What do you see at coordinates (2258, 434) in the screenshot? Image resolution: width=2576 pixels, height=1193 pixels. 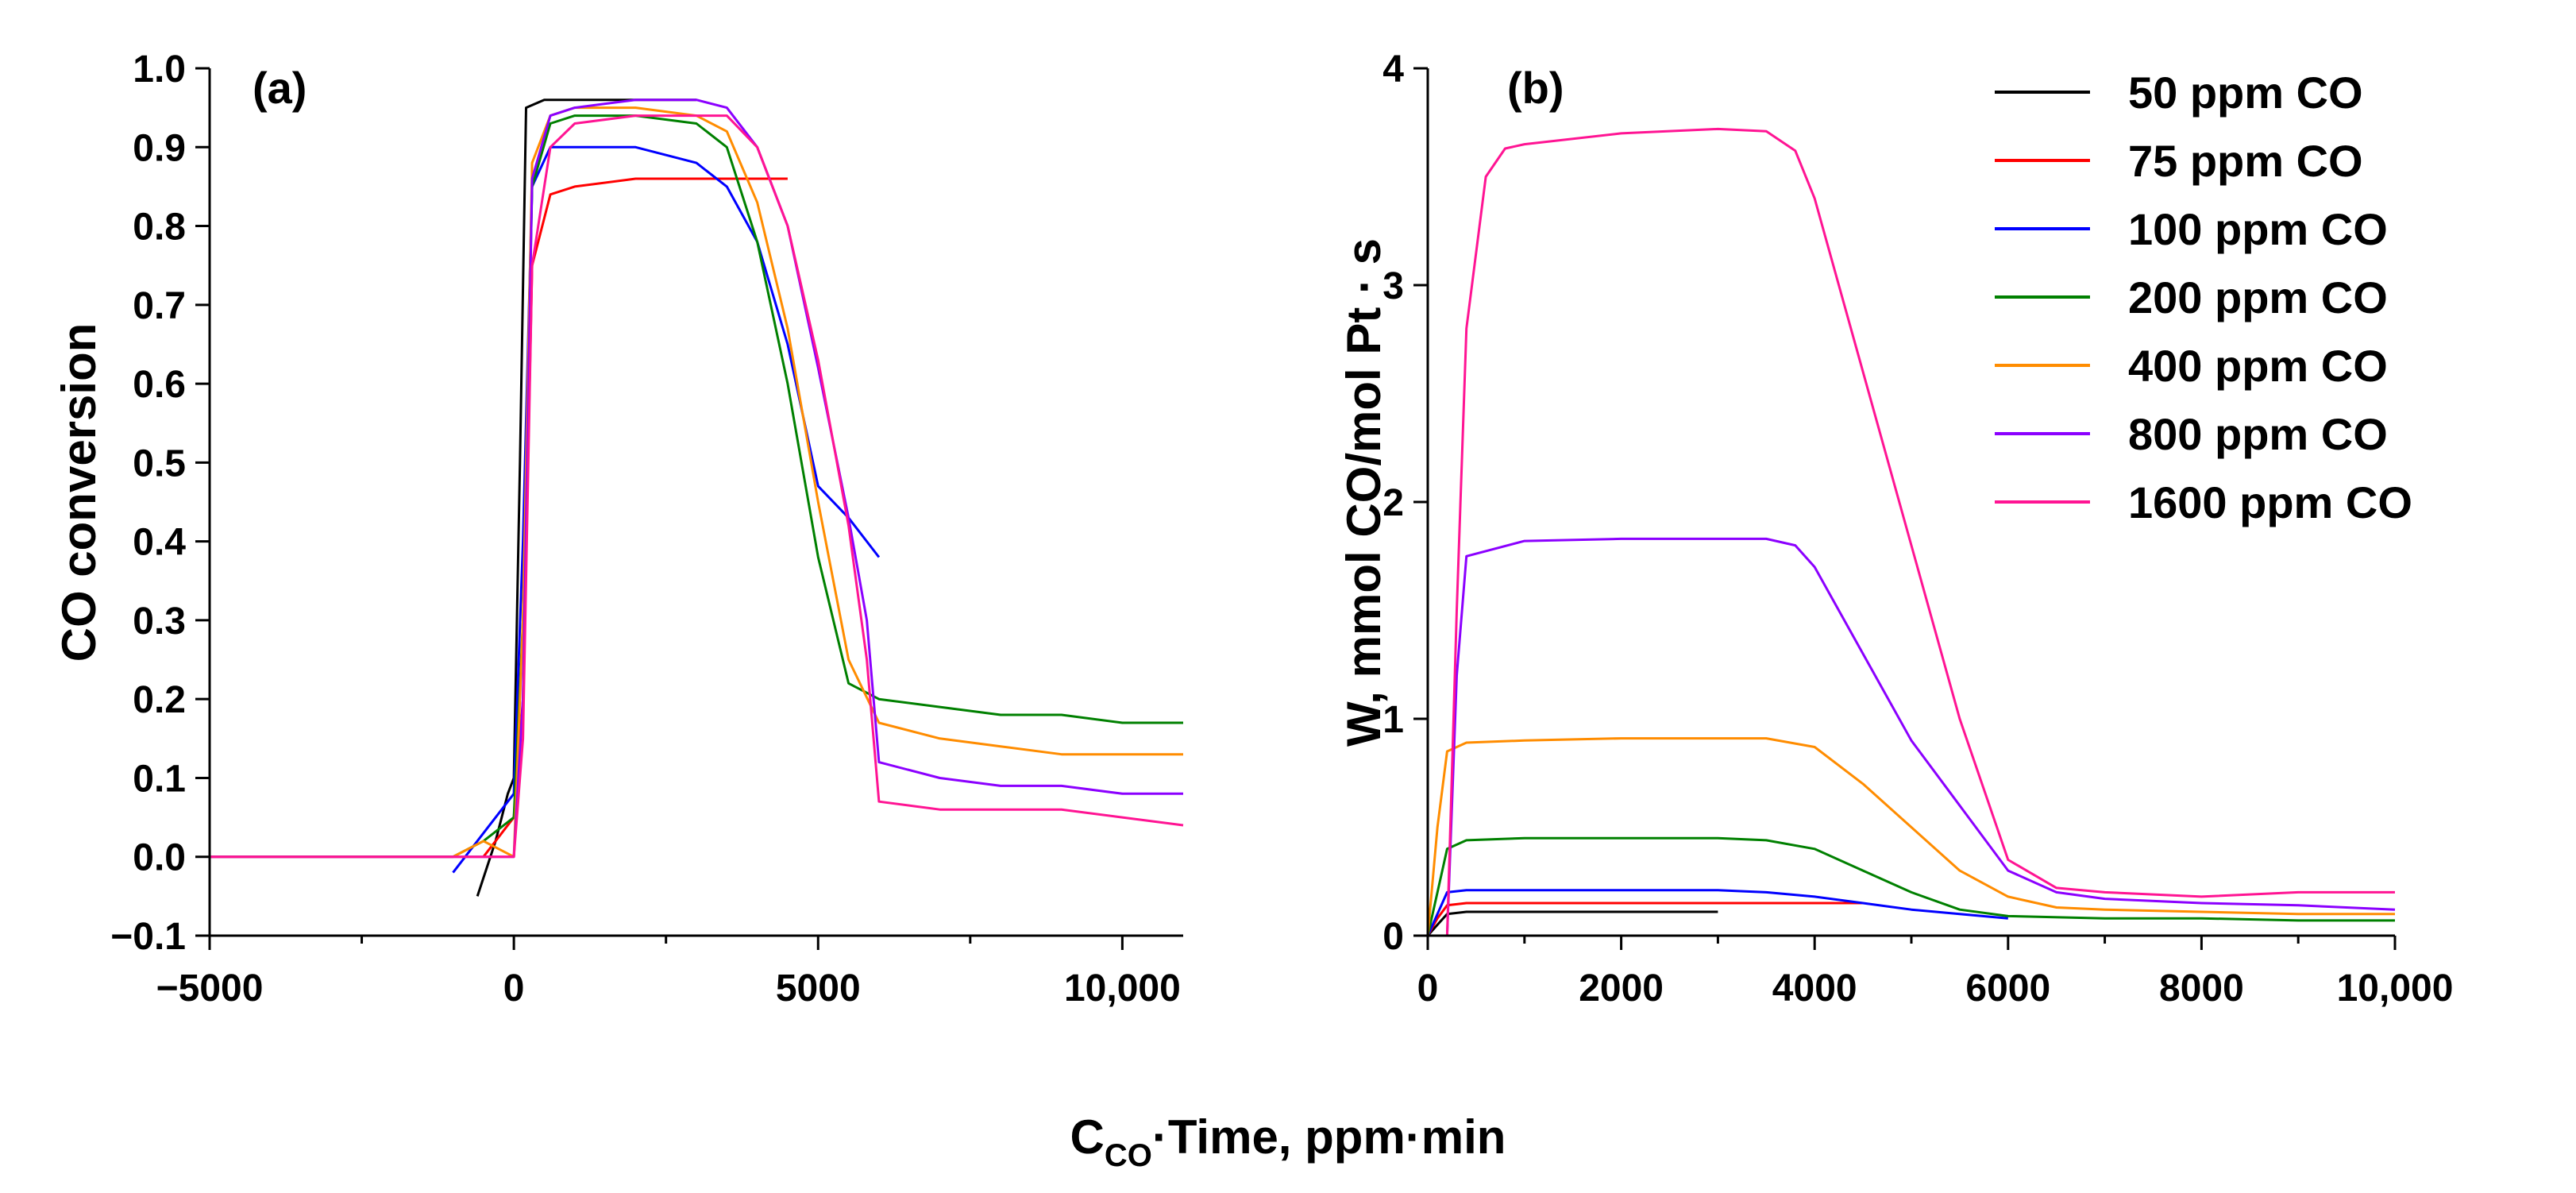 I see `legend-label: 800 ppm CO` at bounding box center [2258, 434].